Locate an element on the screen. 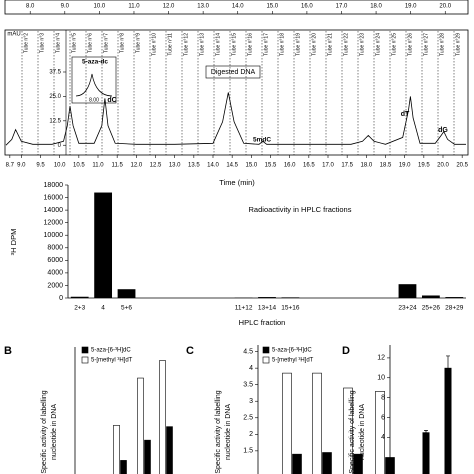 The image size is (474, 474). tube-label: Tube n°29 is located at coordinates (458, 44).